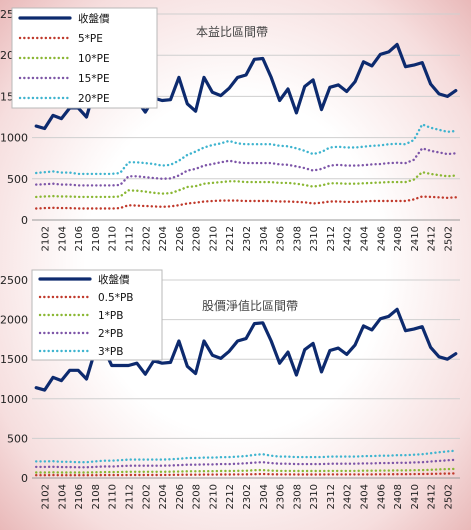 This screenshot has height=530, width=471. I want to click on legend-label: 15*PE, so click(94, 79).